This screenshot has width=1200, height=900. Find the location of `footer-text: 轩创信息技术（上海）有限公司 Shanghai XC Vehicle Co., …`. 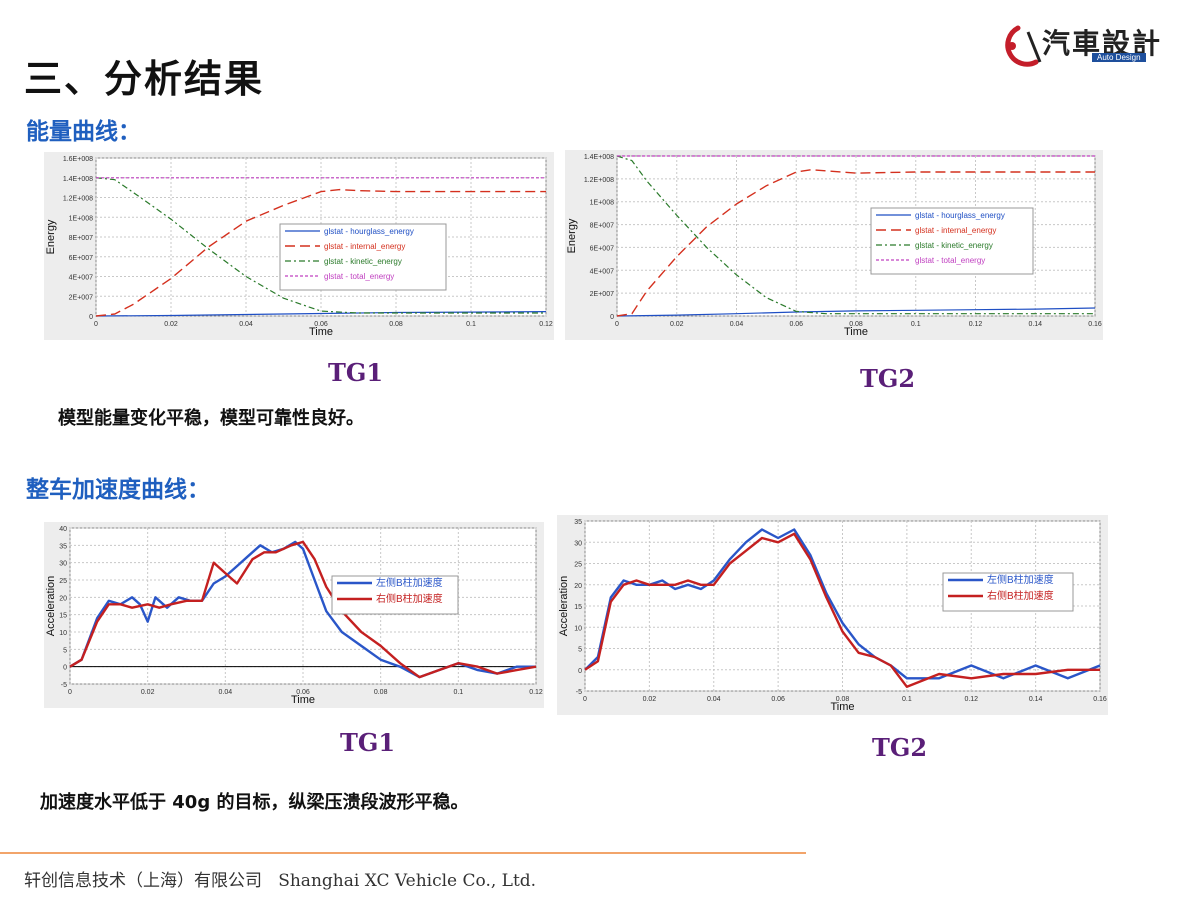

footer-text: 轩创信息技术（上海）有限公司 Shanghai XC Vehicle Co., … is located at coordinates (280, 881).